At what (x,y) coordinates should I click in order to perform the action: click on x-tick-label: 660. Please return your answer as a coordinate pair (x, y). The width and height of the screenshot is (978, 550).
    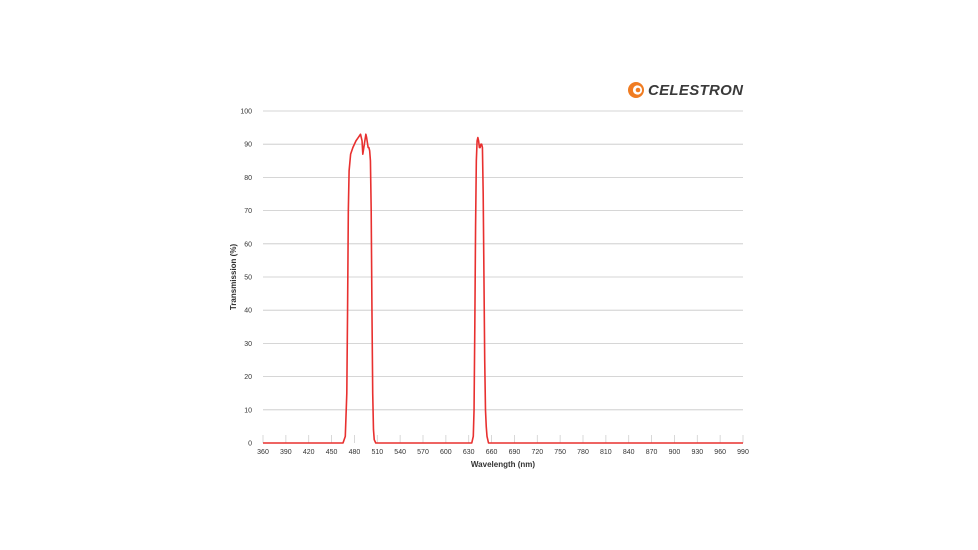
    Looking at the image, I should click on (492, 452).